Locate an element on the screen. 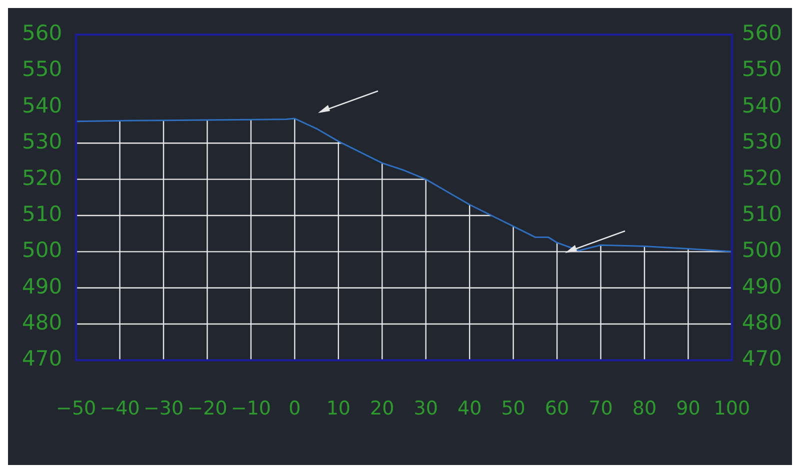 The height and width of the screenshot is (473, 800). y2-tick-label: 490 is located at coordinates (762, 286).